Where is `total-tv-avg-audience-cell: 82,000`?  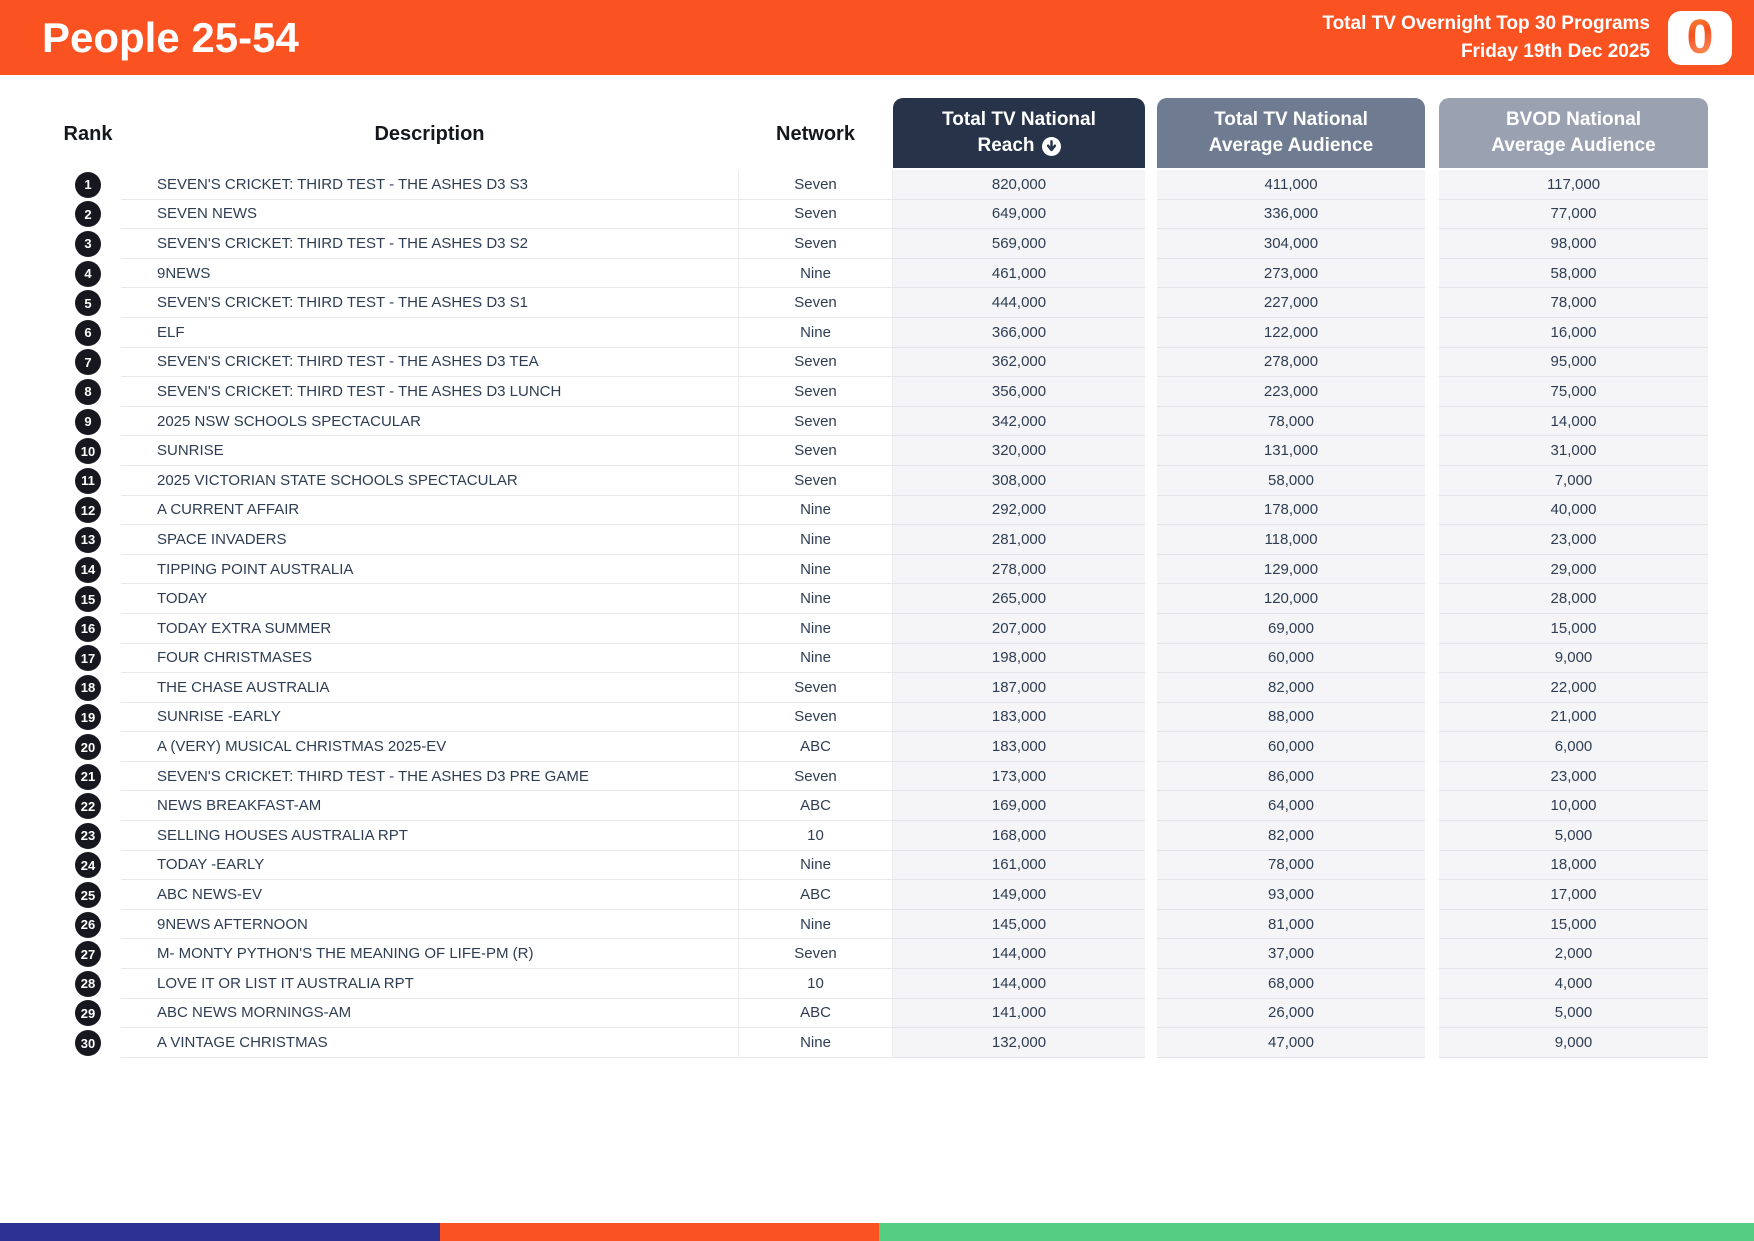
total-tv-avg-audience-cell: 82,000 is located at coordinates (1291, 836).